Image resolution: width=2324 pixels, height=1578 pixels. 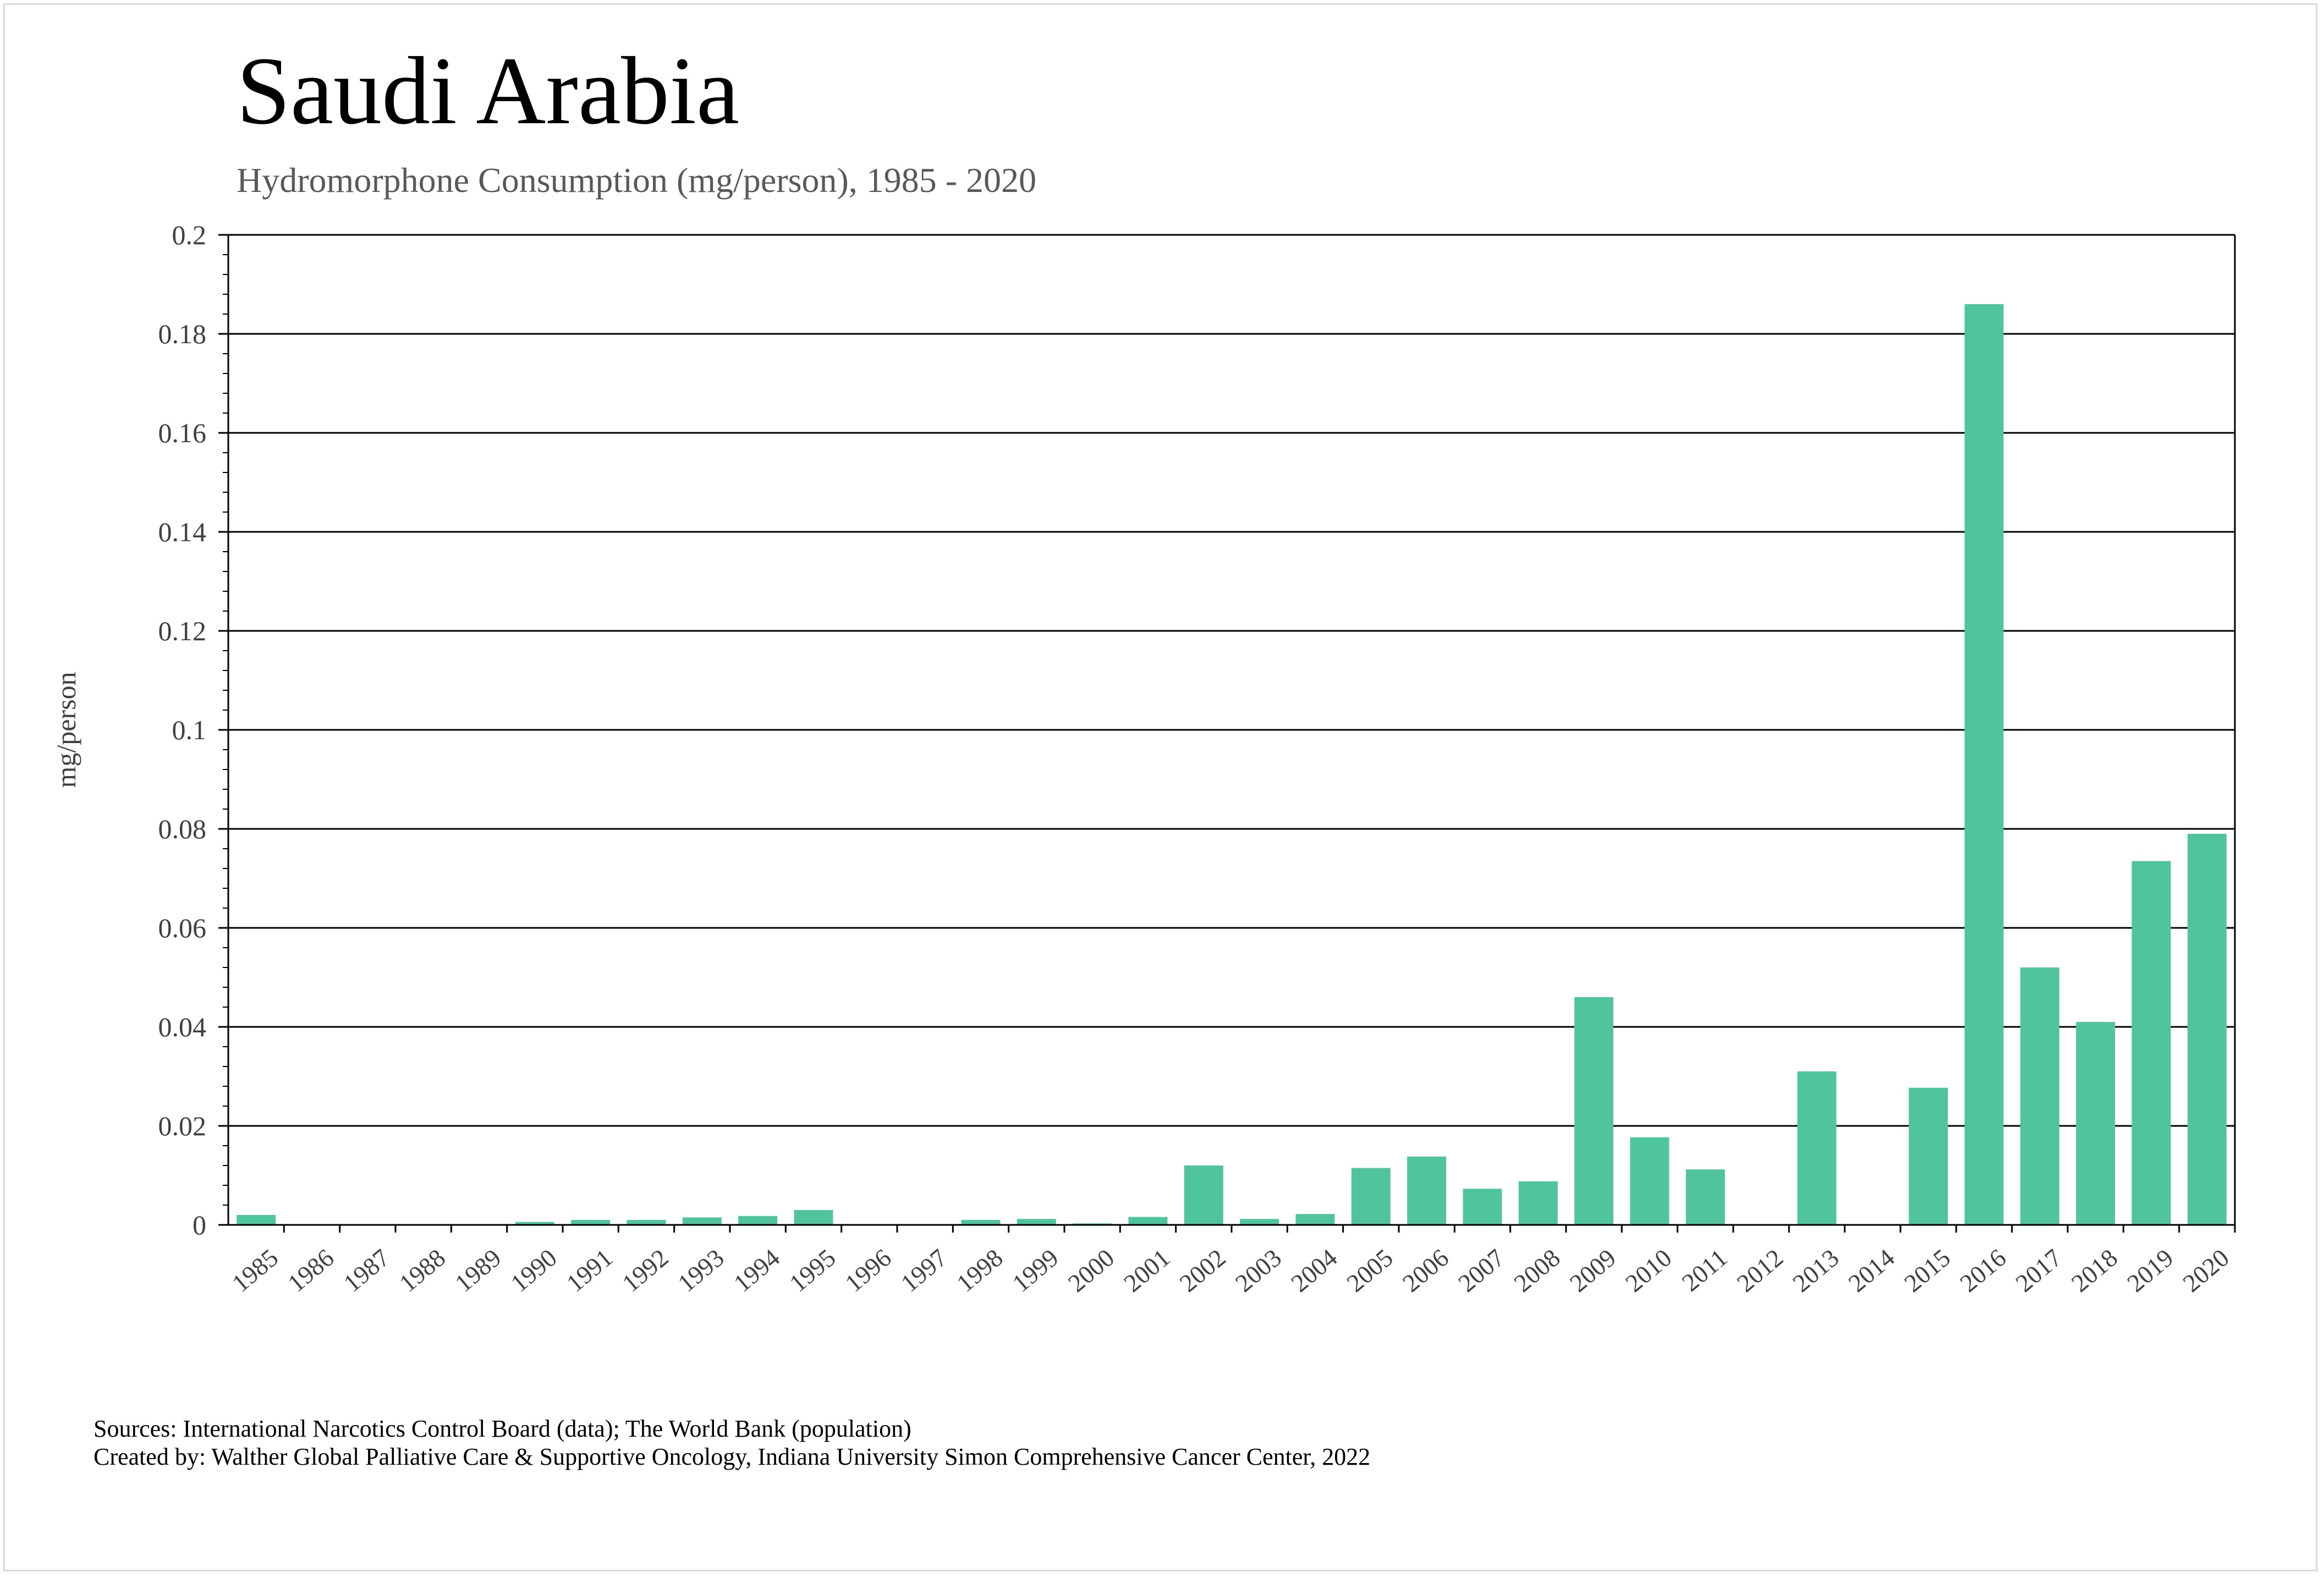 What do you see at coordinates (66, 730) in the screenshot?
I see `y-axis-label: mg/person` at bounding box center [66, 730].